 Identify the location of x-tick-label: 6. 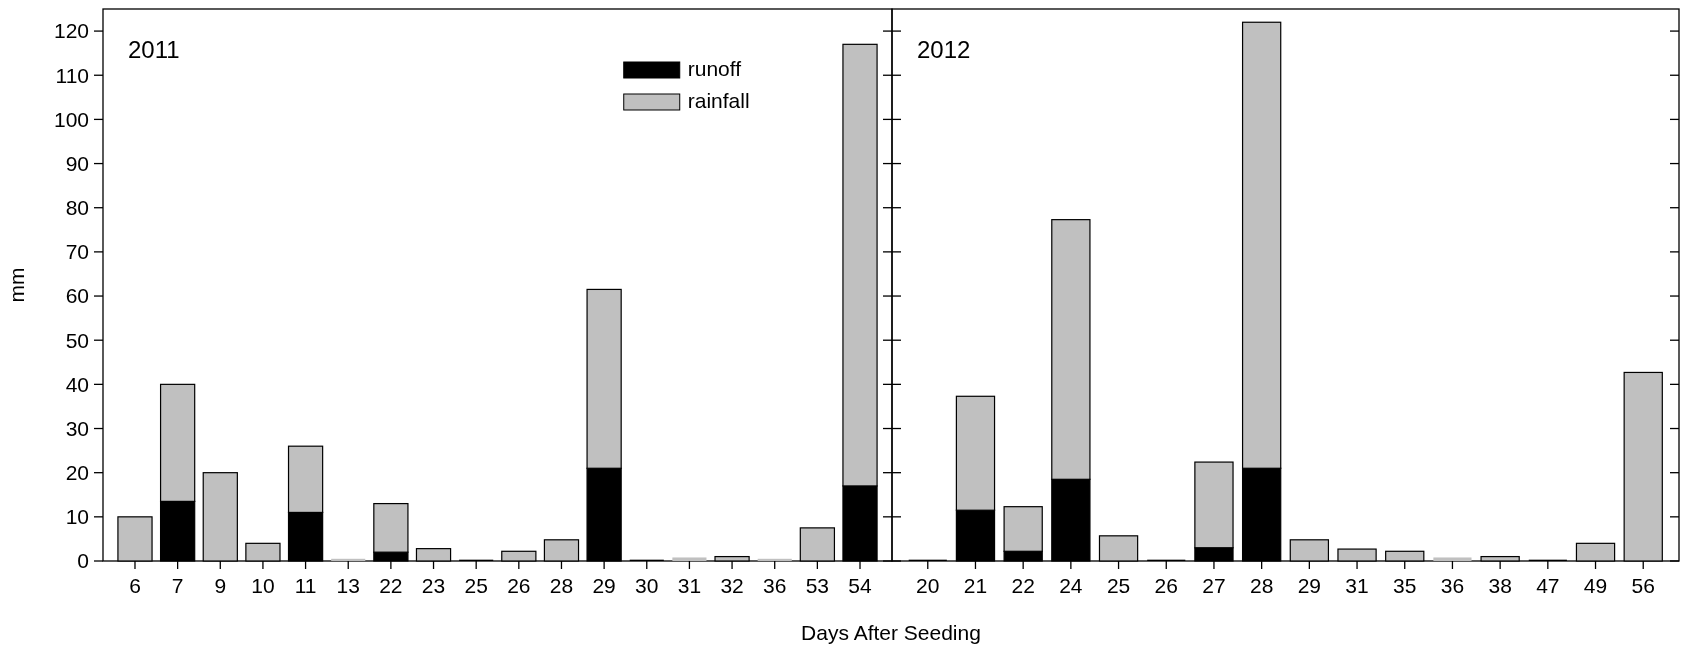
(135, 585).